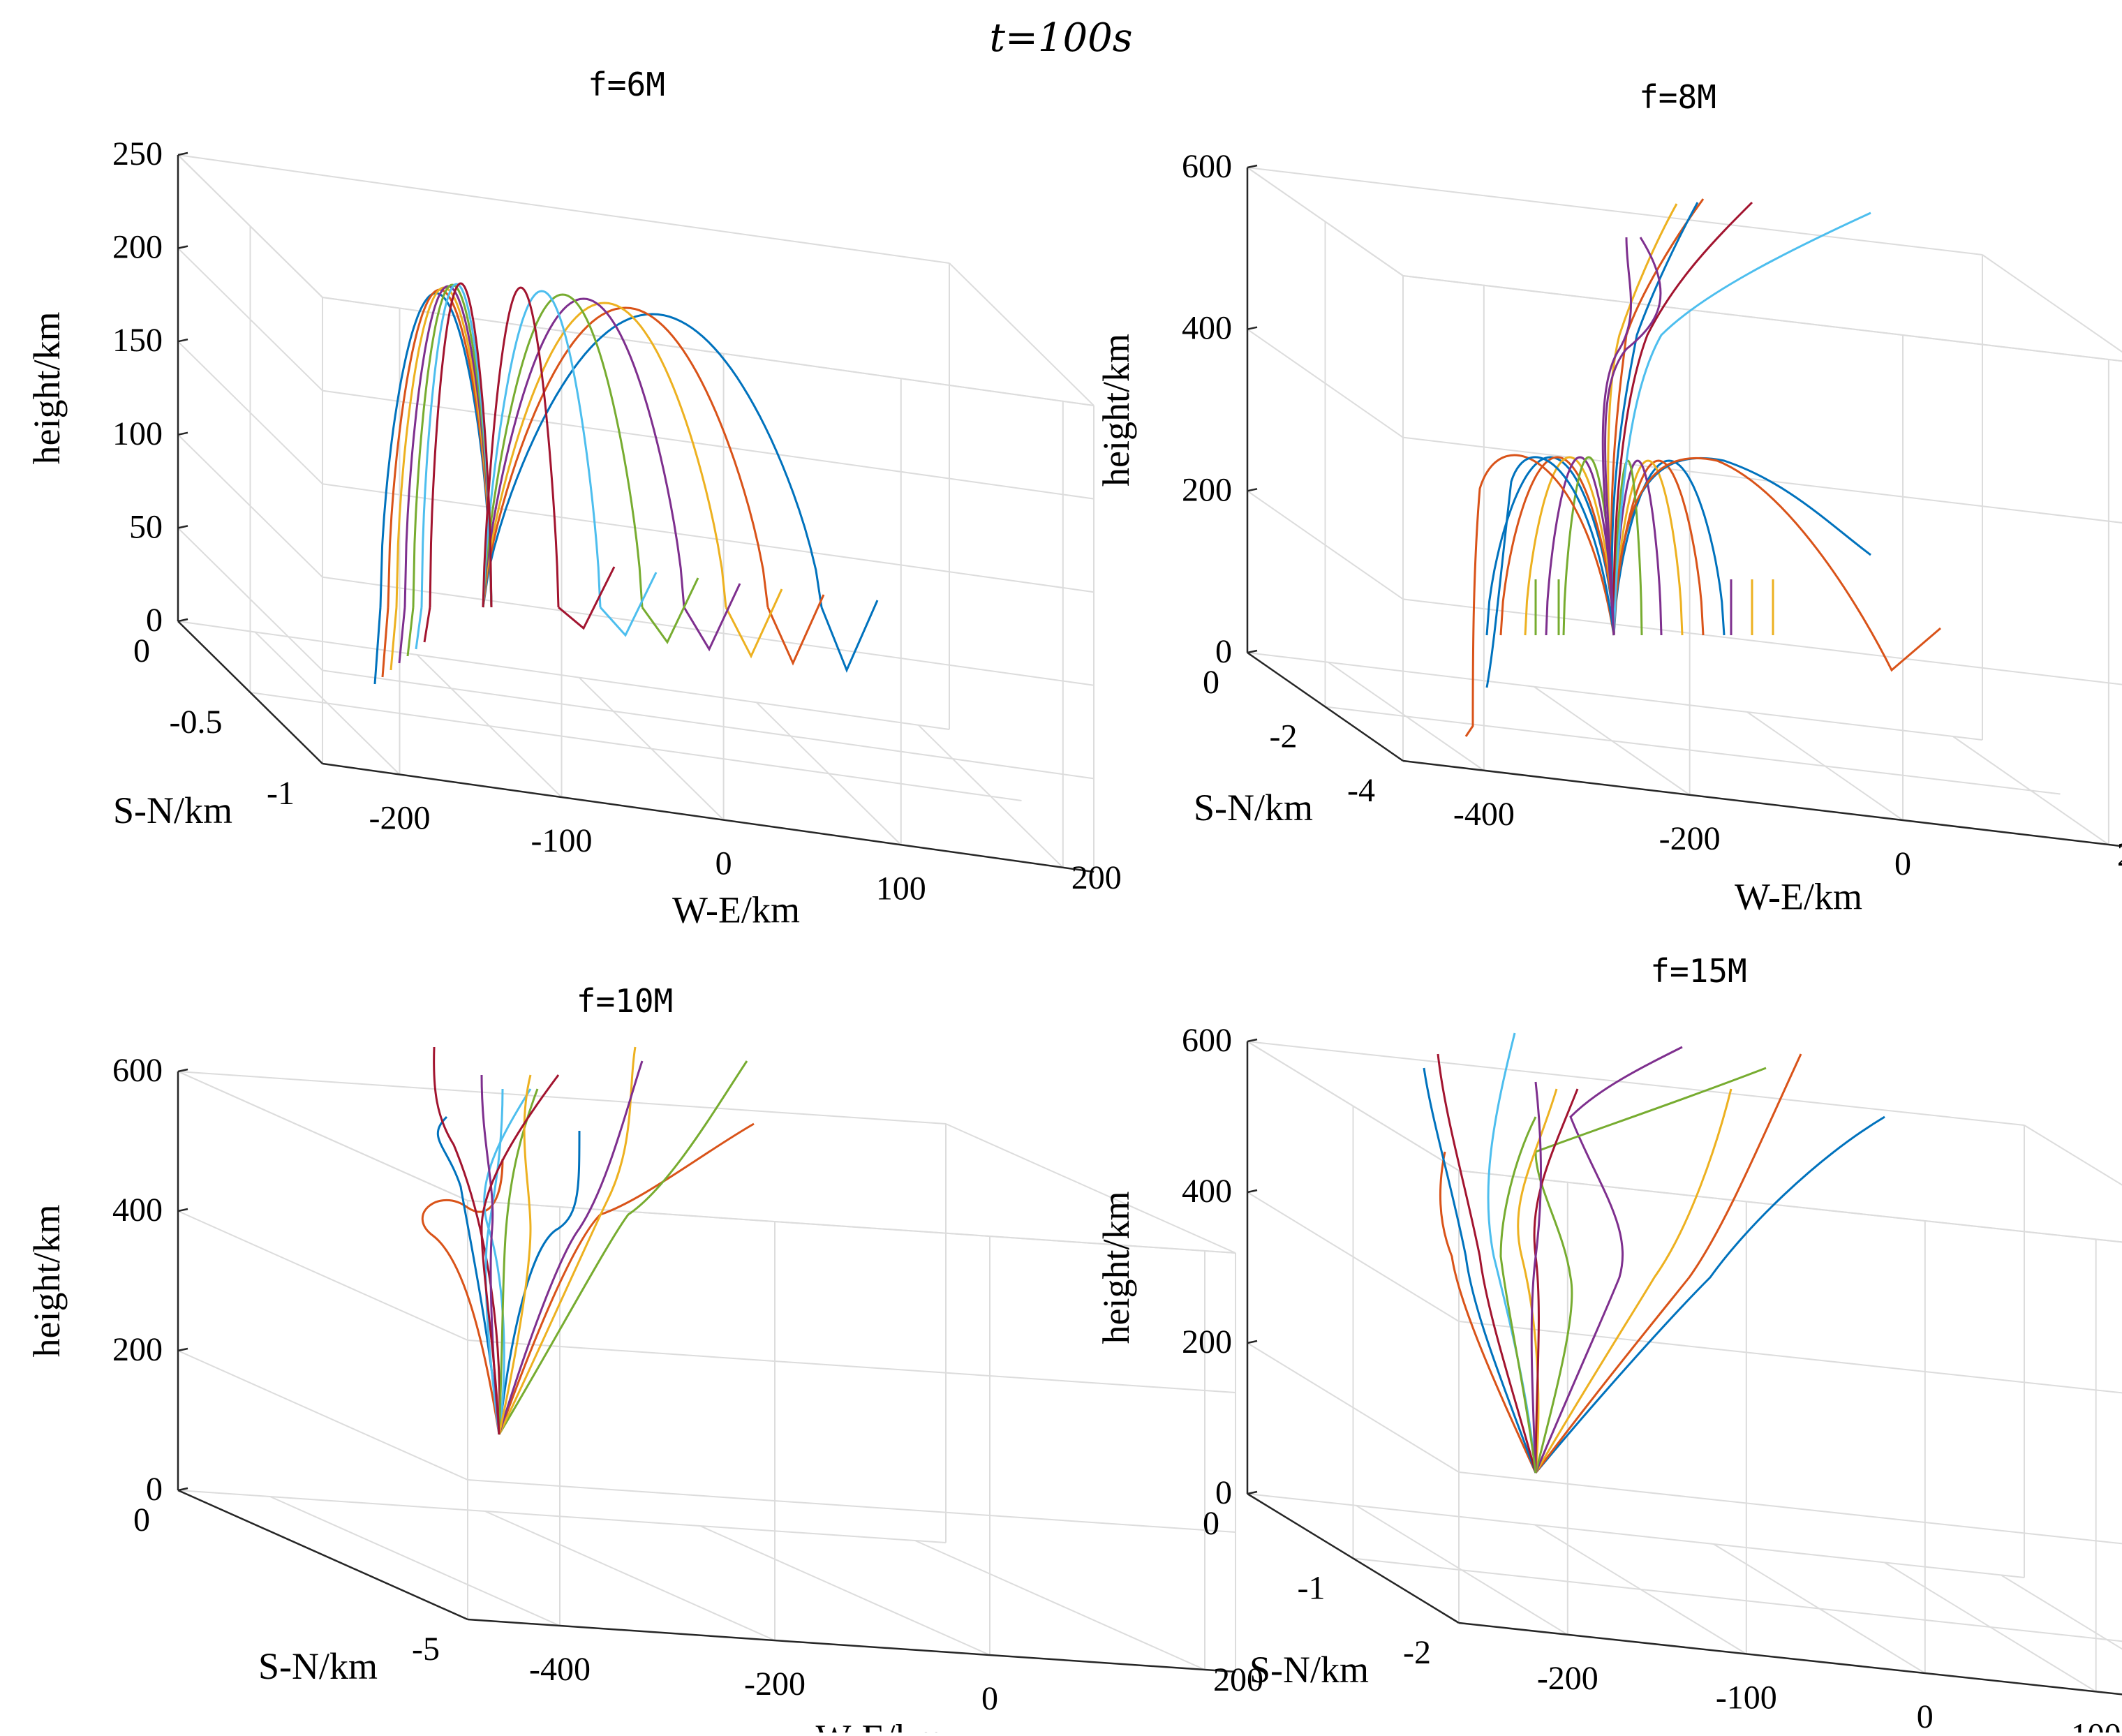  I want to click on subplot-title: f=10M, so click(625, 1001).